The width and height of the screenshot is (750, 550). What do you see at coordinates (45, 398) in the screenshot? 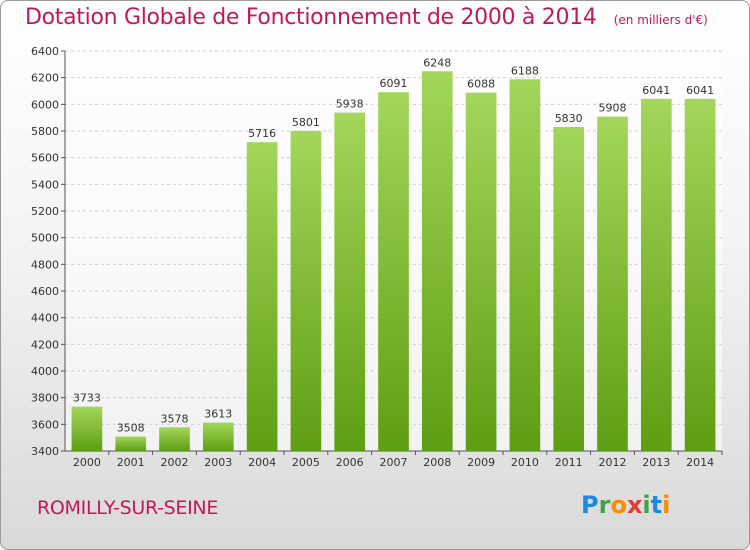
I see `y-tick-label: 3800` at bounding box center [45, 398].